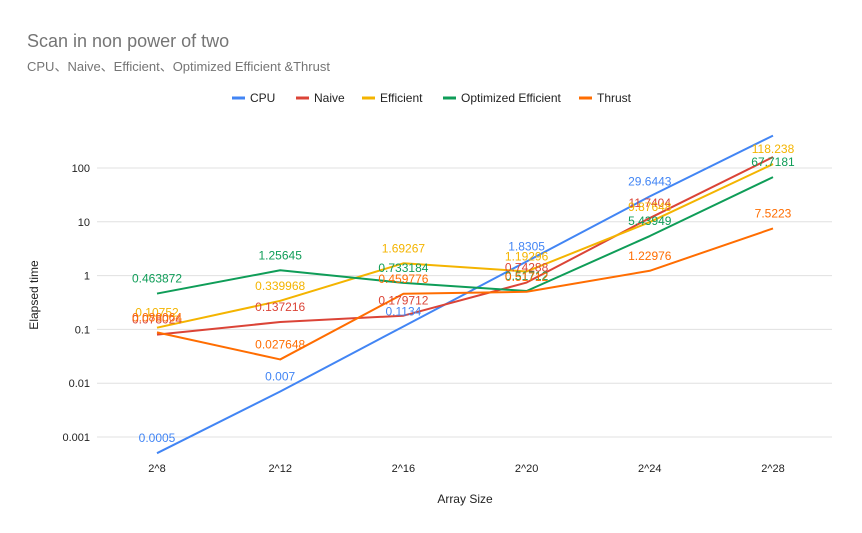  Describe the element at coordinates (404, 248) in the screenshot. I see `data-label: 1.69267` at that location.